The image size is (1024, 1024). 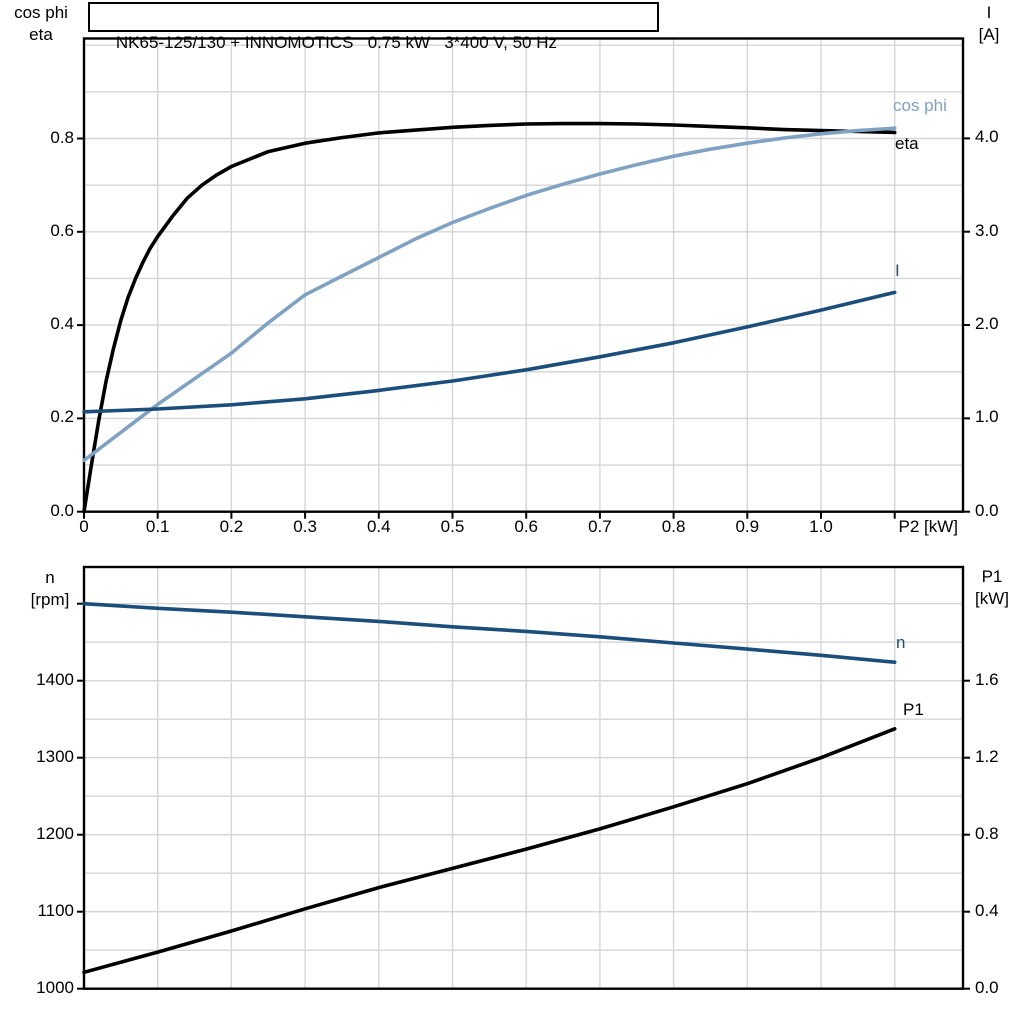 What do you see at coordinates (62, 230) in the screenshot?
I see `left-tick-label: 0.6` at bounding box center [62, 230].